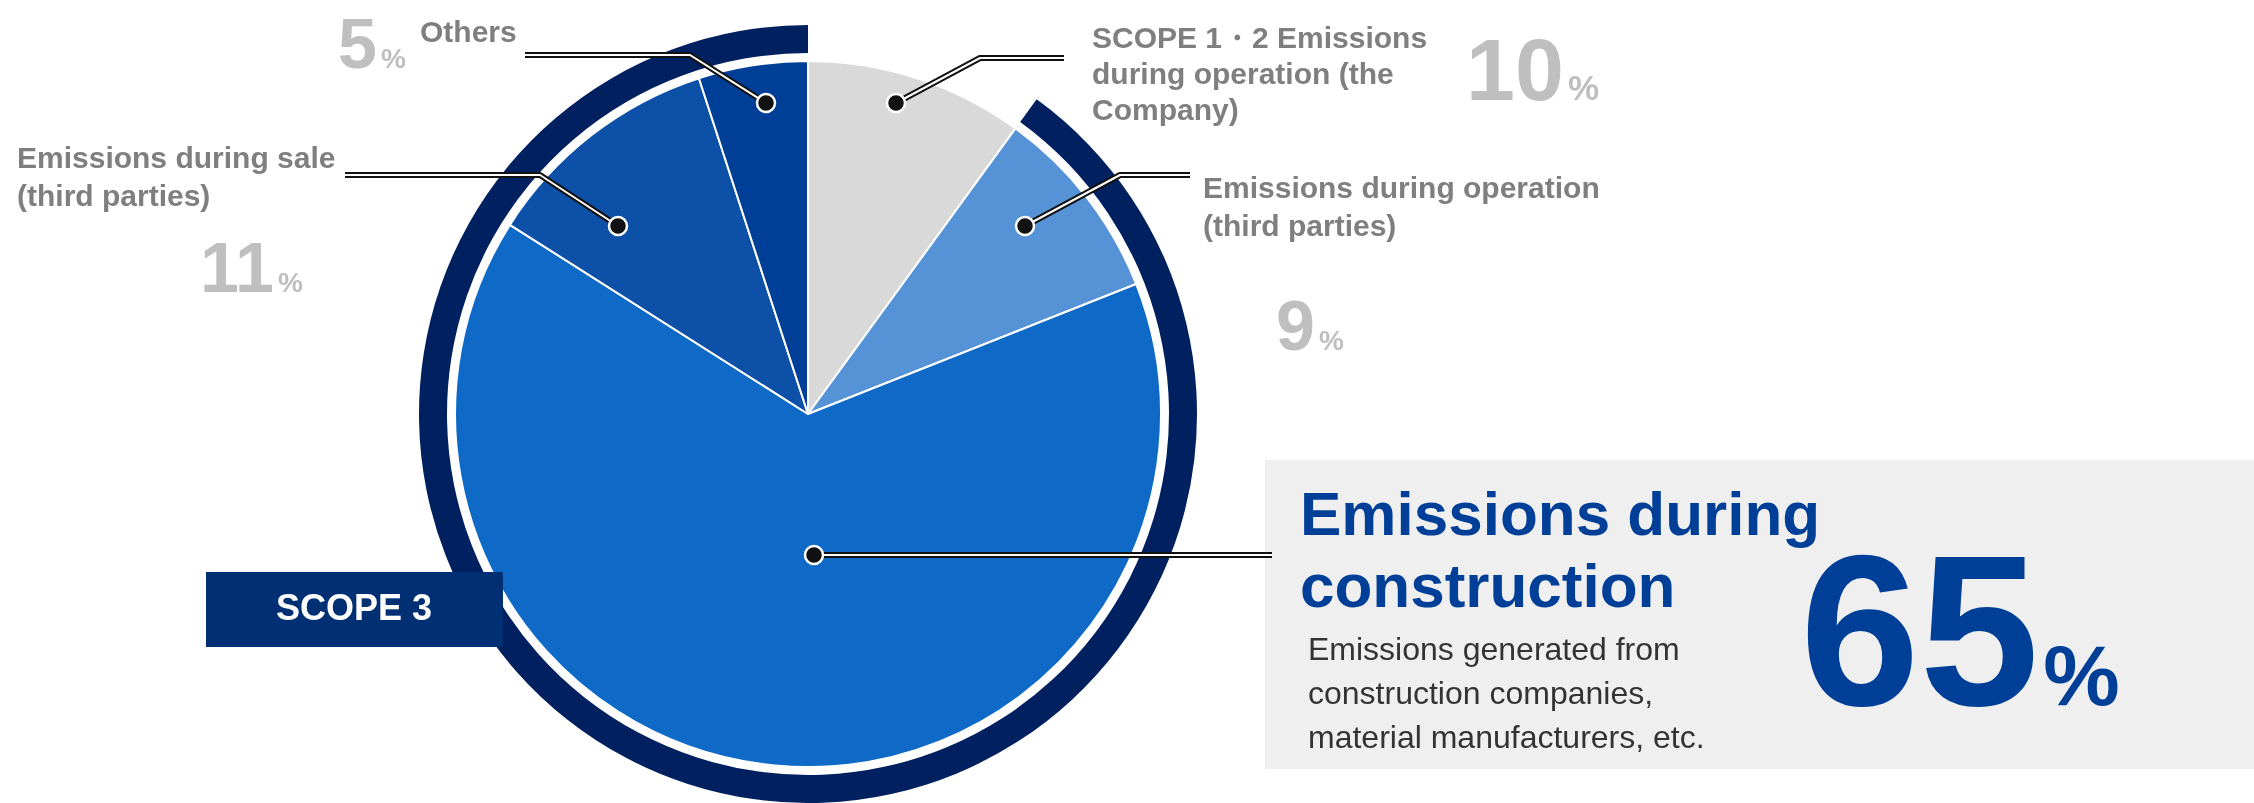  I want to click on data-label: 11%, so click(251, 268).